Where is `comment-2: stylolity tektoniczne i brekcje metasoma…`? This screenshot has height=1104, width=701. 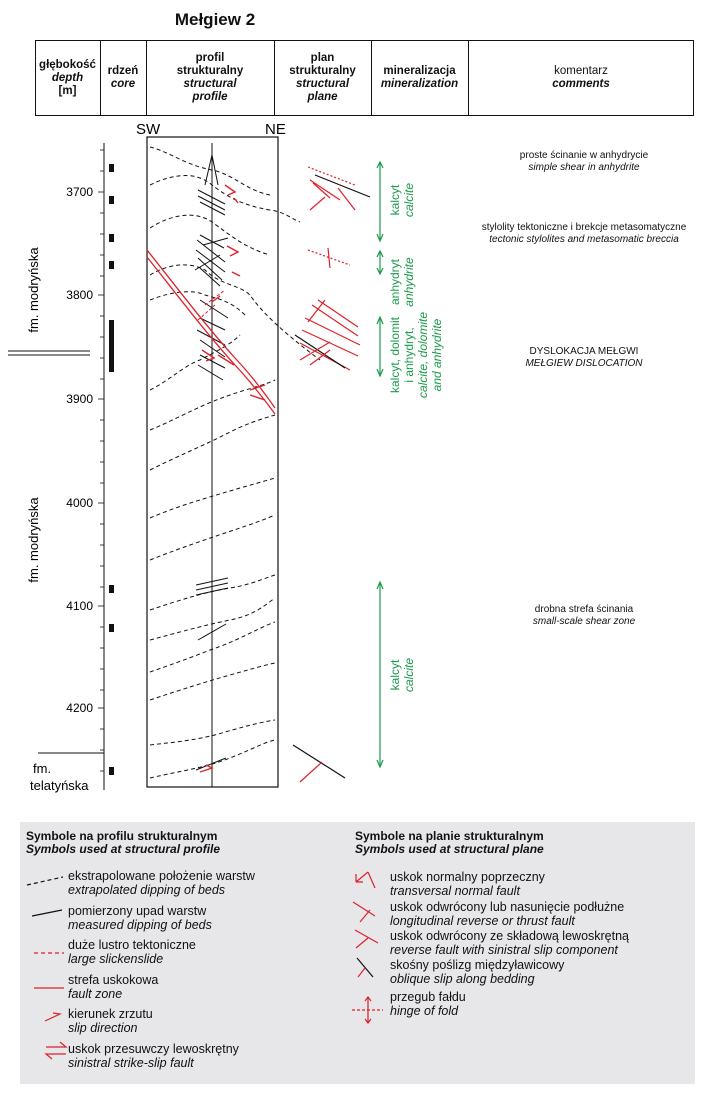
comment-2: stylolity tektoniczne i brekcje metasoma… is located at coordinates (584, 234).